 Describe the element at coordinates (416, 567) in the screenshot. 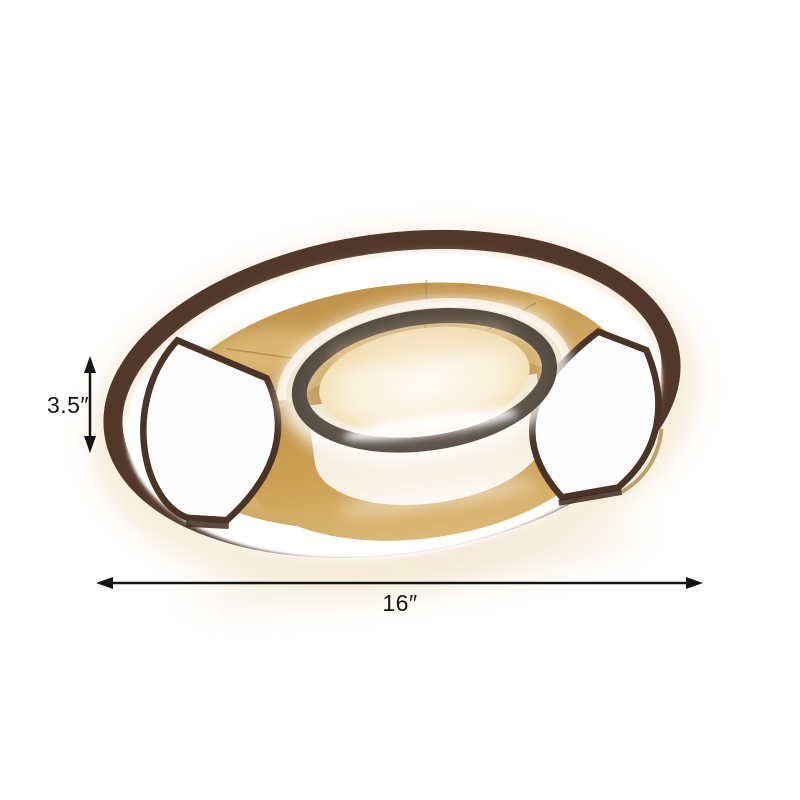

I see `soft-reflection` at that location.